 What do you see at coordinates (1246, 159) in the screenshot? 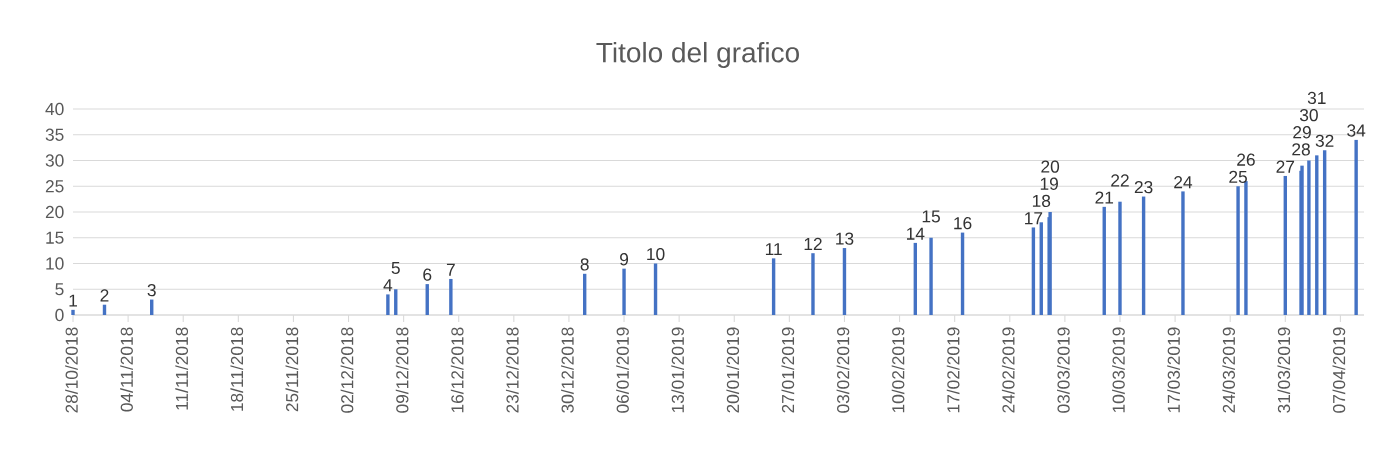
I see `data-label: 26` at bounding box center [1246, 159].